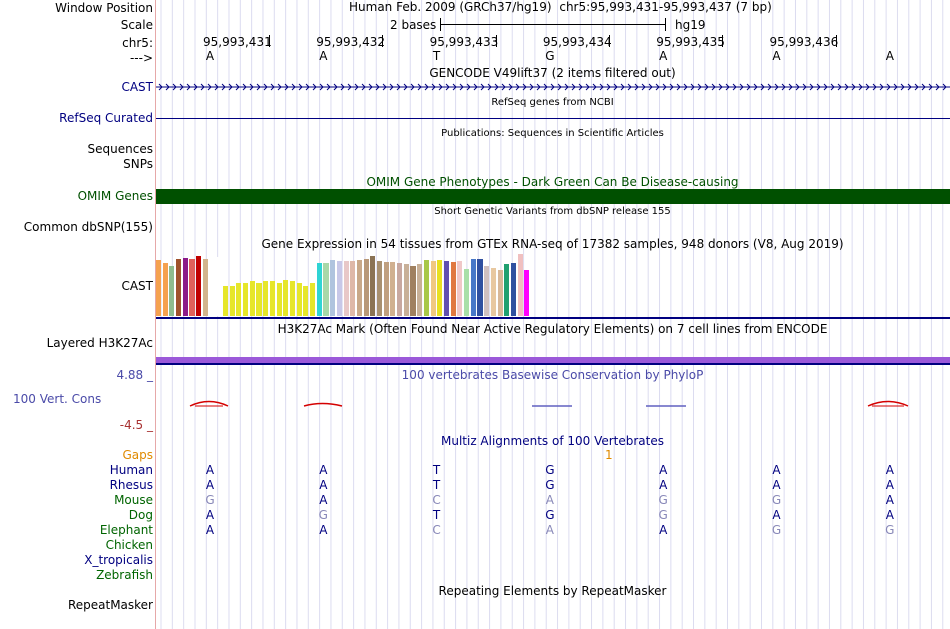  What do you see at coordinates (124, 575) in the screenshot?
I see `species-label: Zebrafish` at bounding box center [124, 575].